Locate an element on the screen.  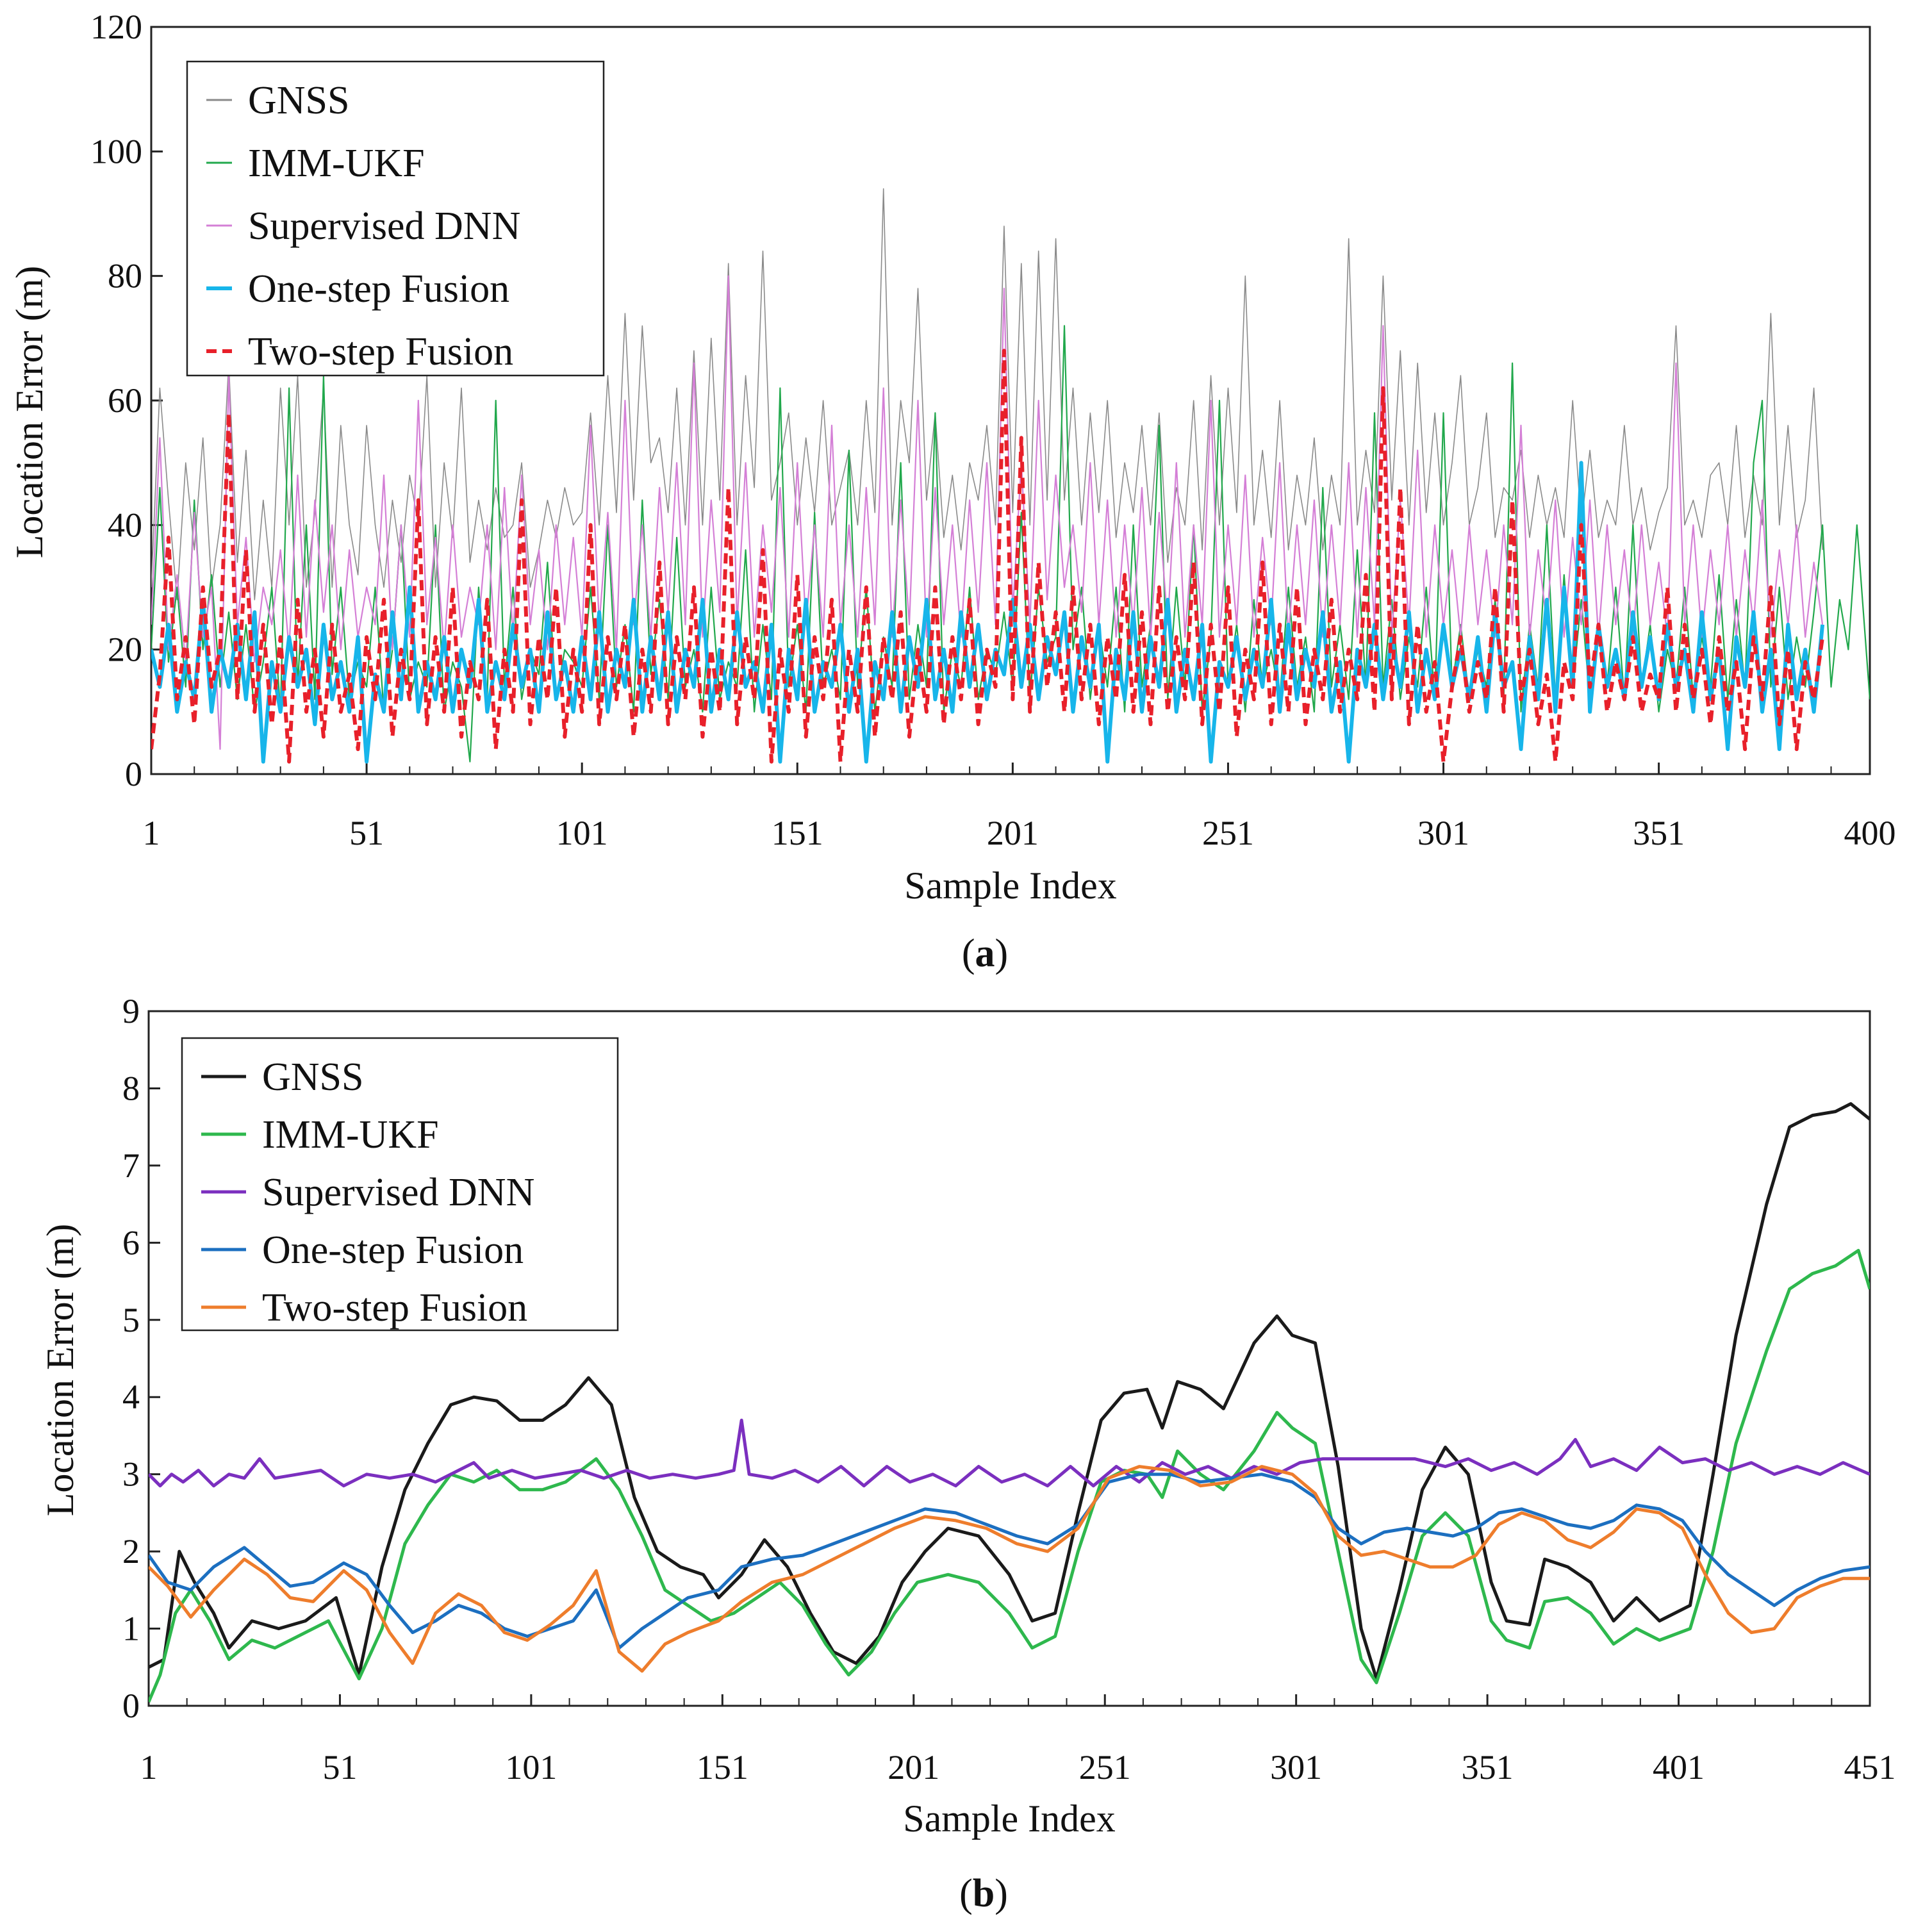
figure-caption: (b) is located at coordinates (983, 1893).